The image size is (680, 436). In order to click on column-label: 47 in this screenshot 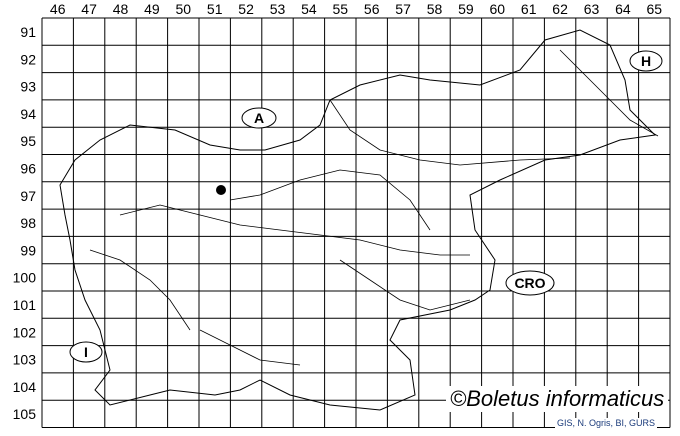, I will do `click(89, 9)`.